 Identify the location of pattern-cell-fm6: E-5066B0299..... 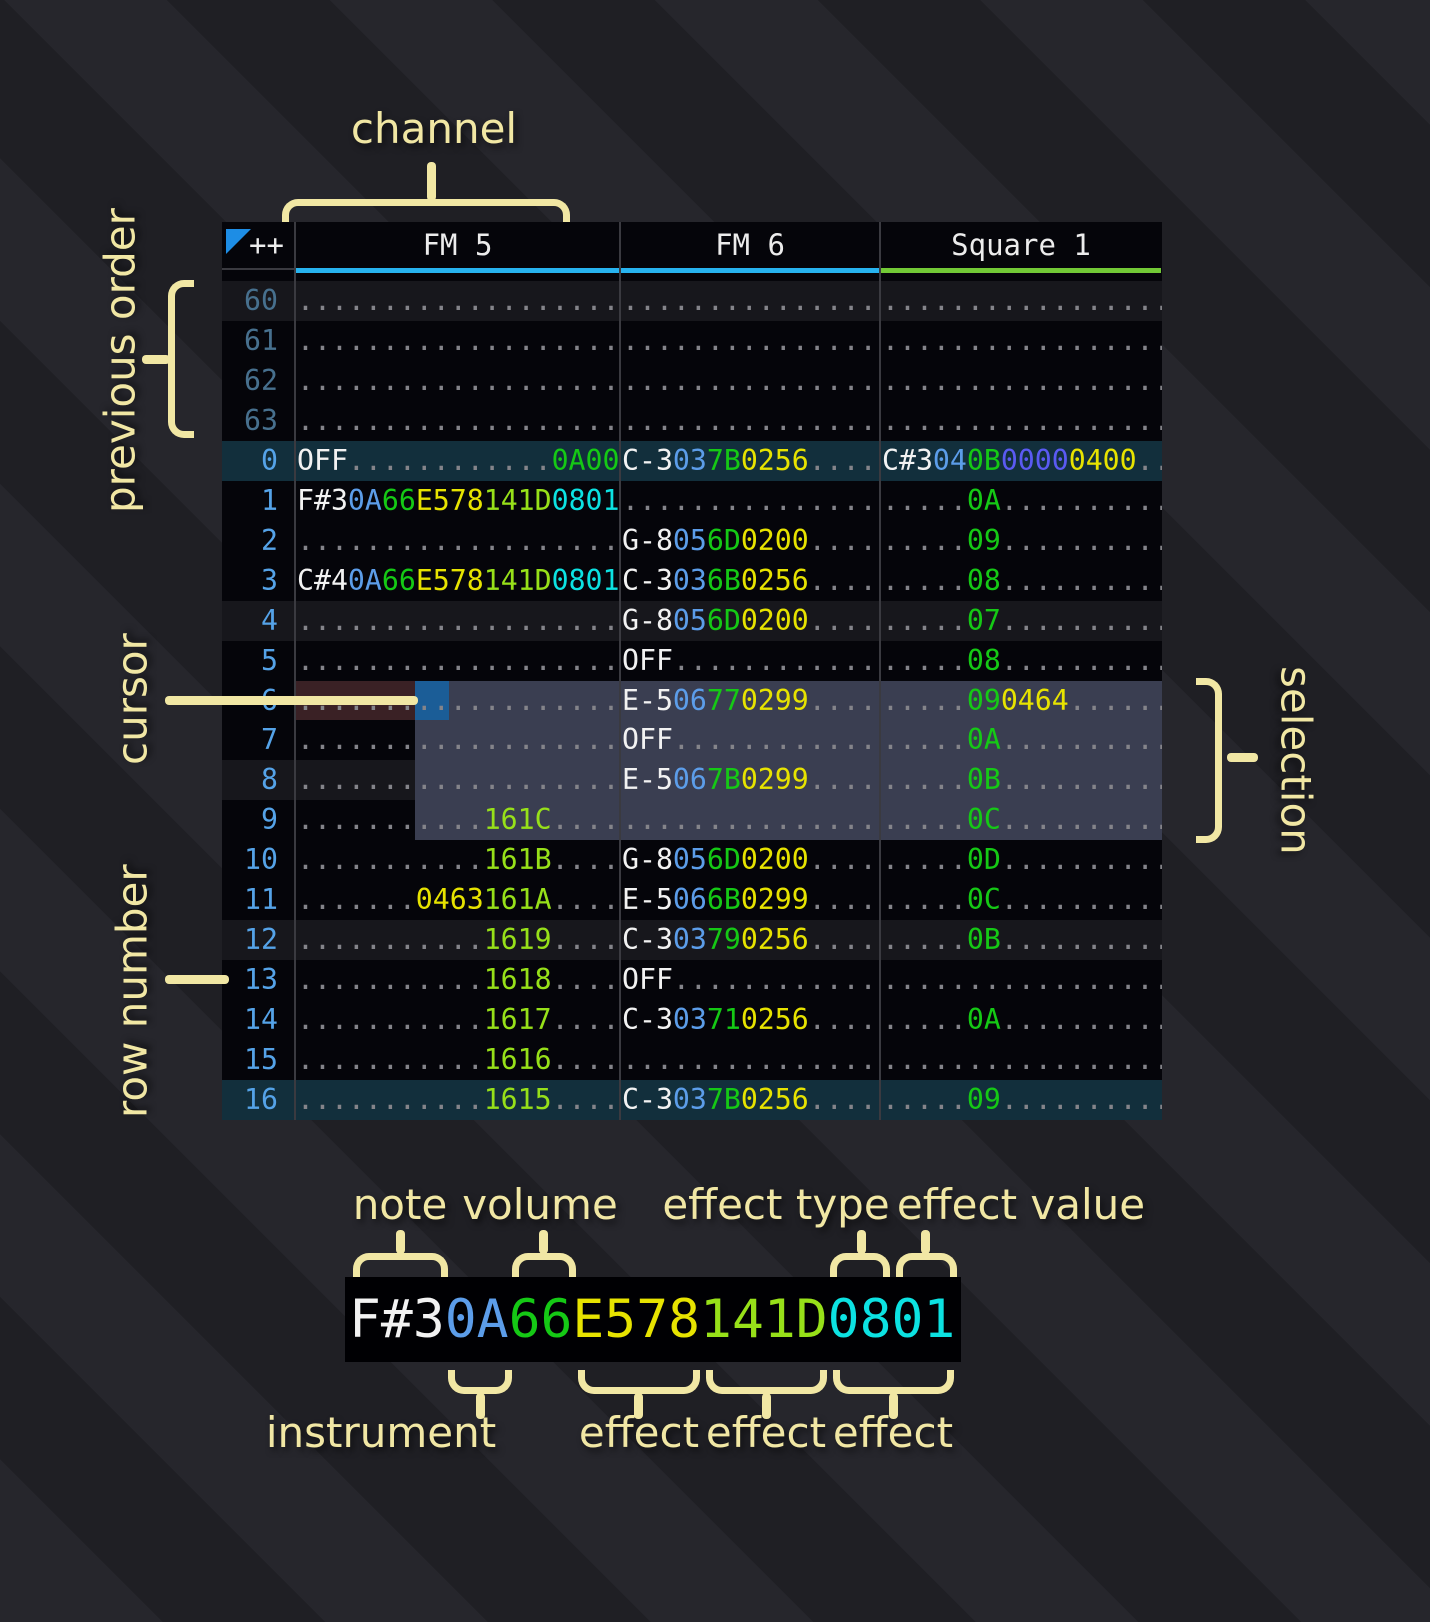
(750, 900).